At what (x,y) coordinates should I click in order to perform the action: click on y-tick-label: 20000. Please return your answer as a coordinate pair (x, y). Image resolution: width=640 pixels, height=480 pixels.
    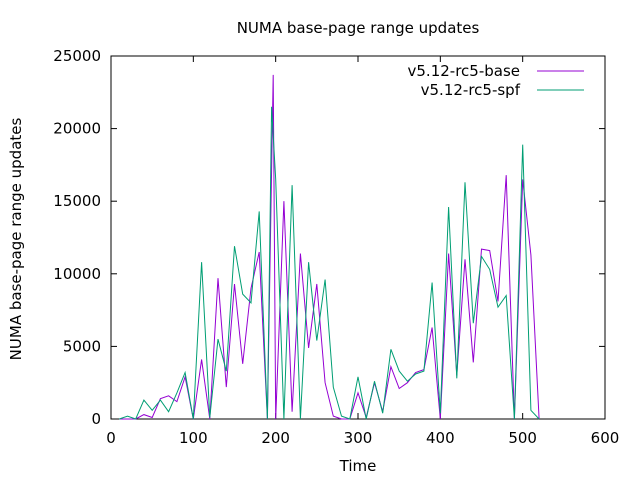
    Looking at the image, I should click on (77, 129).